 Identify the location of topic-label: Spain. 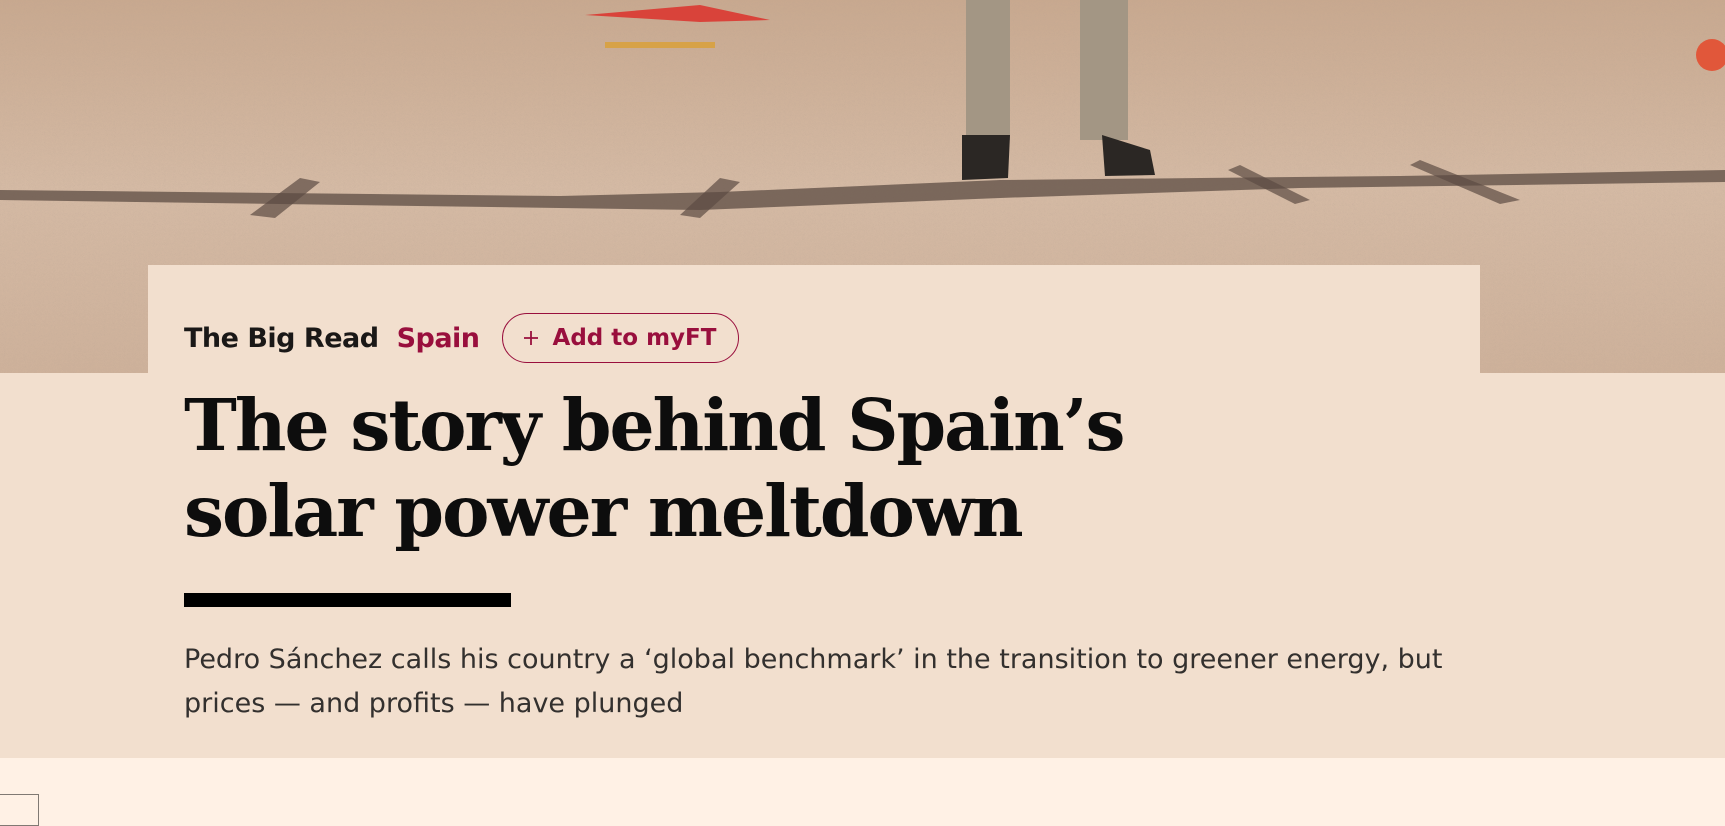
(438, 338).